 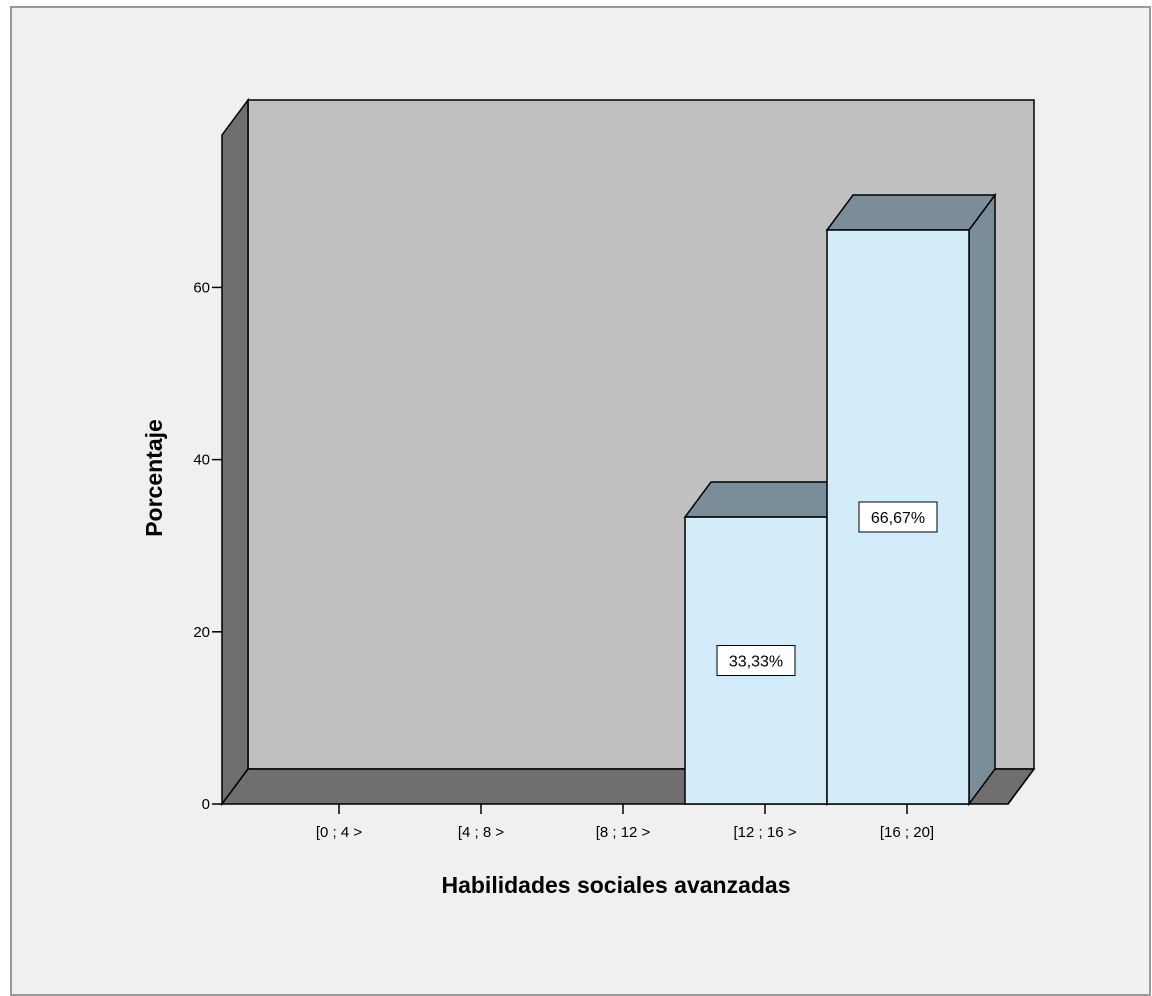 What do you see at coordinates (339, 832) in the screenshot?
I see `x-tick-label-0: [0 ; 4 >` at bounding box center [339, 832].